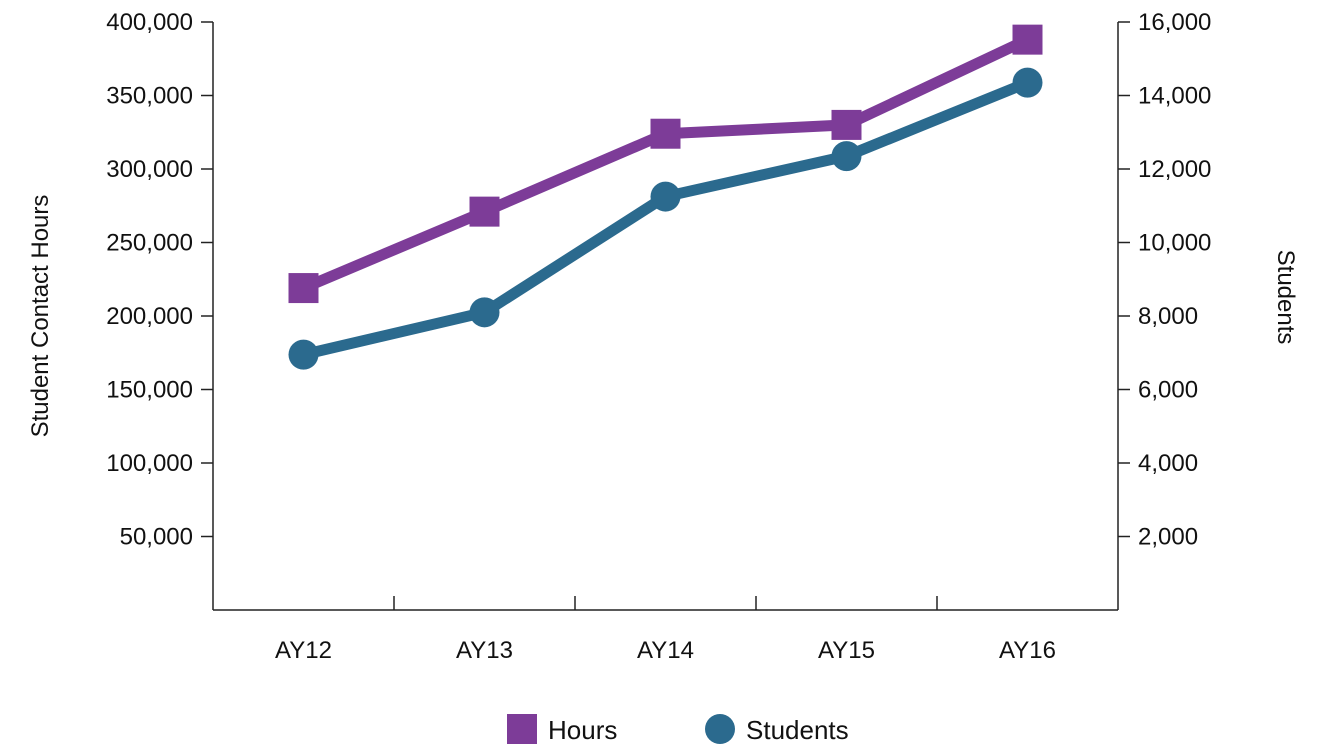 This screenshot has height=747, width=1333. Describe the element at coordinates (40, 316) in the screenshot. I see `left-axis-title: Student Contact Hours` at that location.